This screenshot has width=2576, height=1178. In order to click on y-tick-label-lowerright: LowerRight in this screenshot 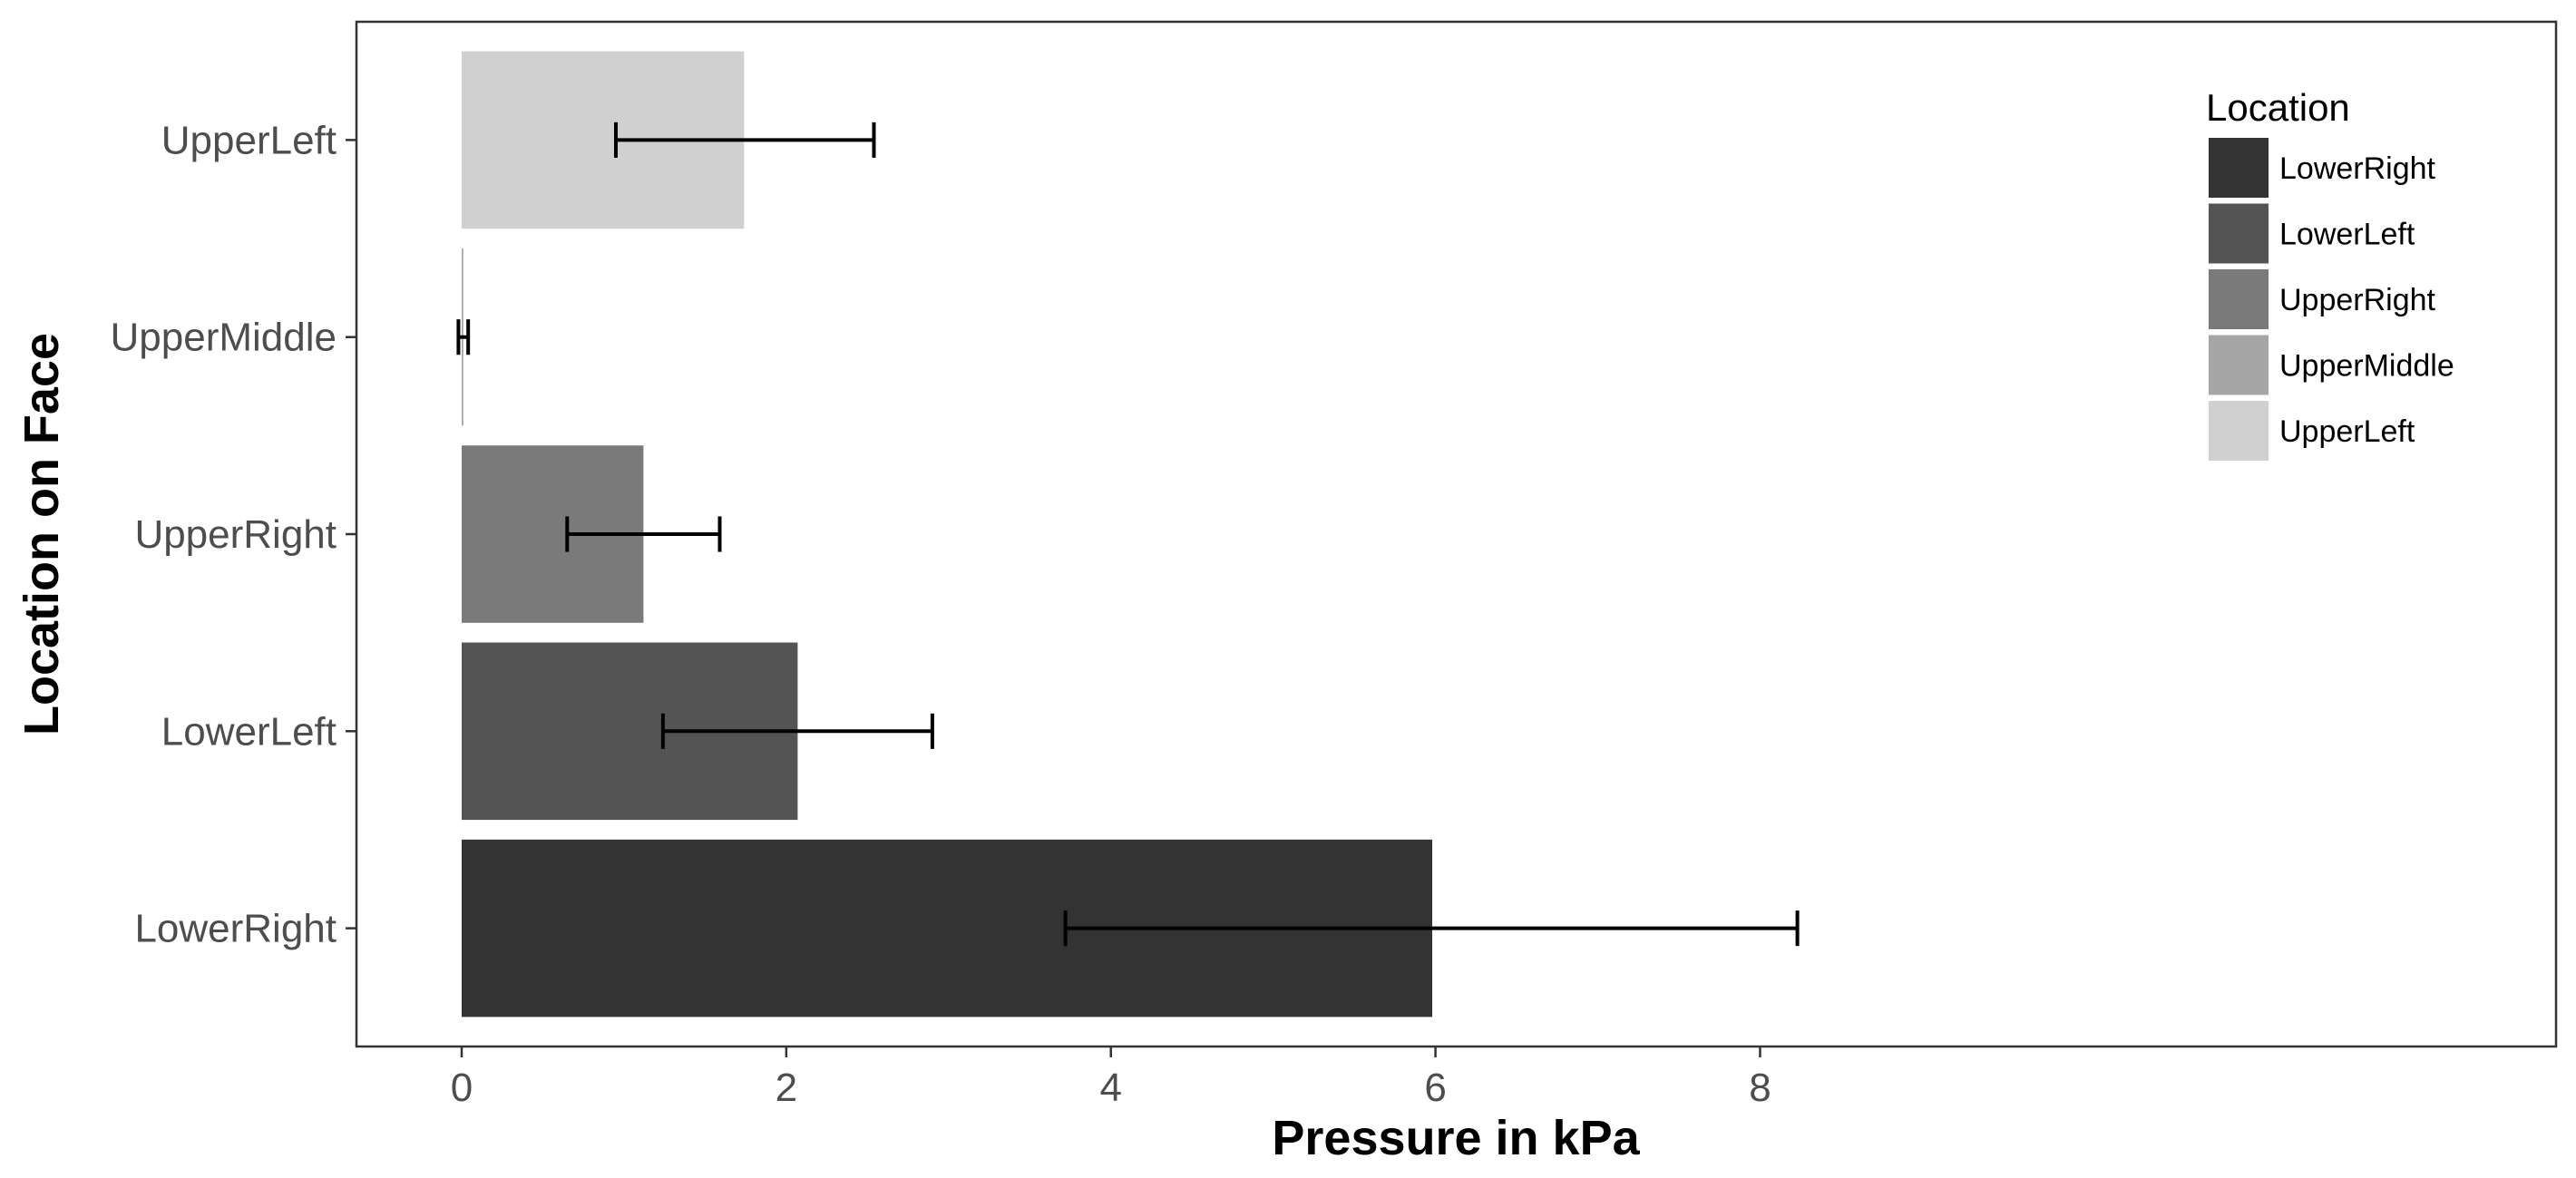, I will do `click(235, 929)`.